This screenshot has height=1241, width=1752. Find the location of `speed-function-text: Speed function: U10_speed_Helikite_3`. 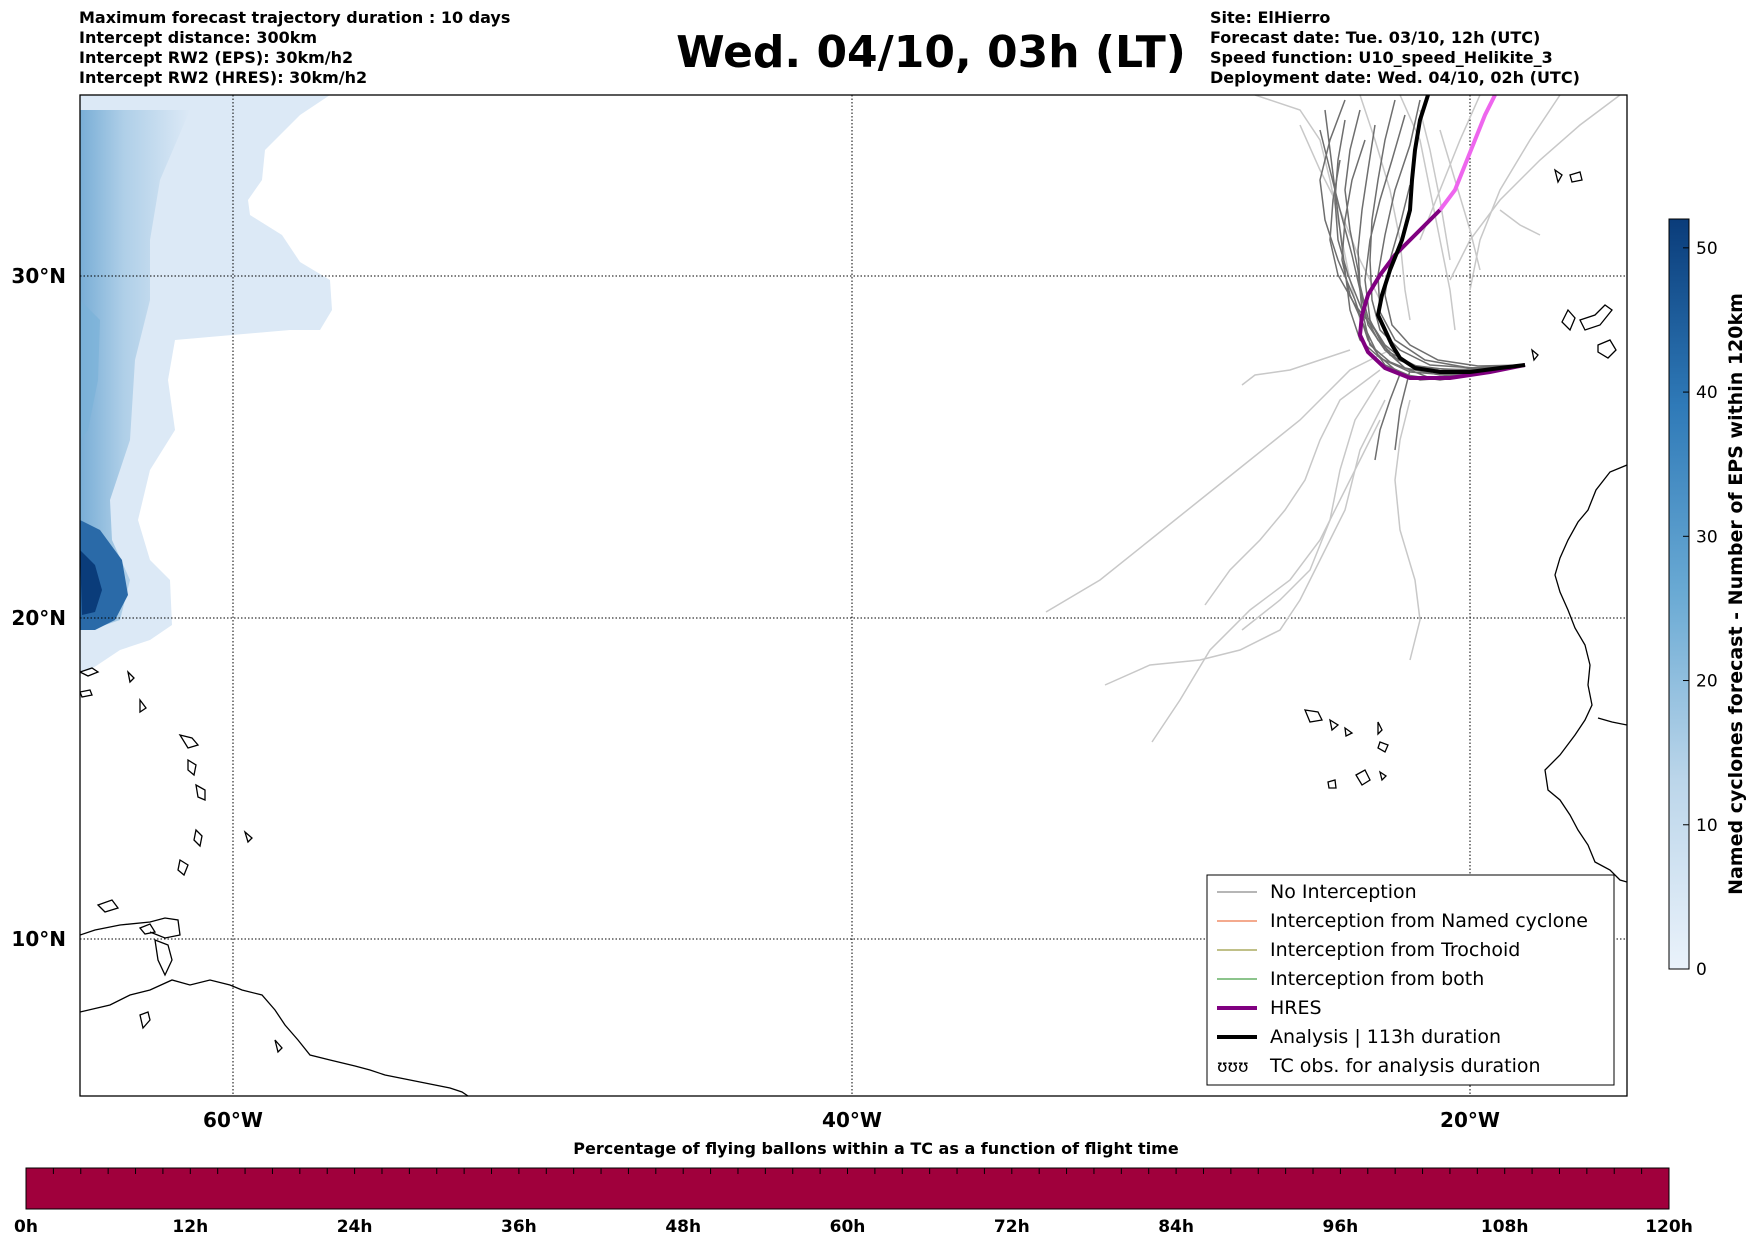

speed-function-text: Speed function: U10_speed_Helikite_3 is located at coordinates (1381, 57).